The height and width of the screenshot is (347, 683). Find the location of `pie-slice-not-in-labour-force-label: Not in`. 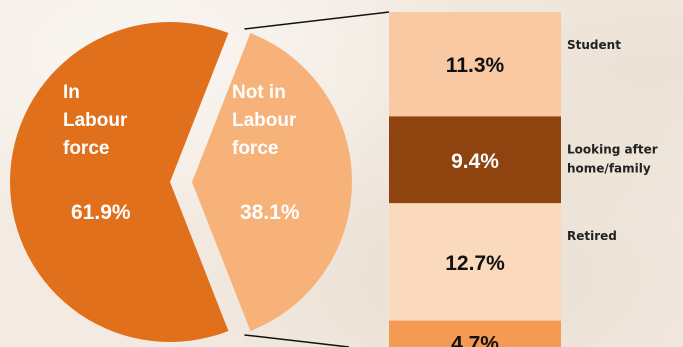

pie-slice-not-in-labour-force-label: Not in is located at coordinates (259, 92).